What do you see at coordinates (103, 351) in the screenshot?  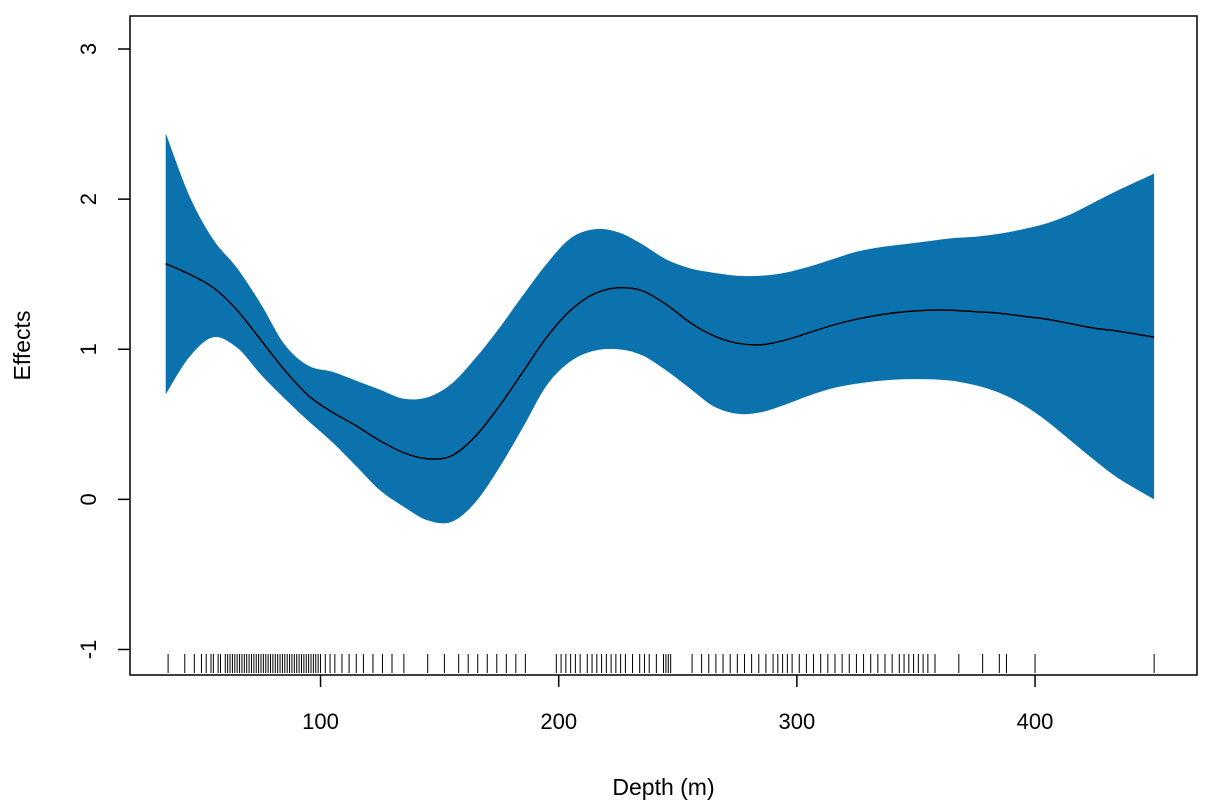 I see `y-axis: -1 0 1 2 3` at bounding box center [103, 351].